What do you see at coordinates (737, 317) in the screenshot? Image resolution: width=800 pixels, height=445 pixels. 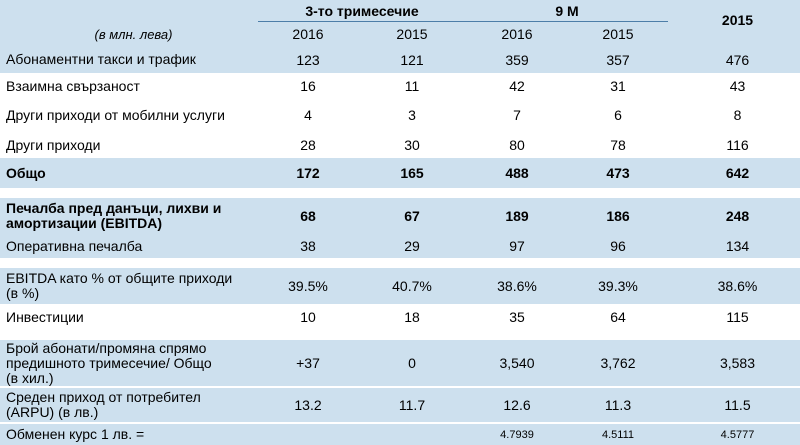 I see `cell-value: 115` at bounding box center [737, 317].